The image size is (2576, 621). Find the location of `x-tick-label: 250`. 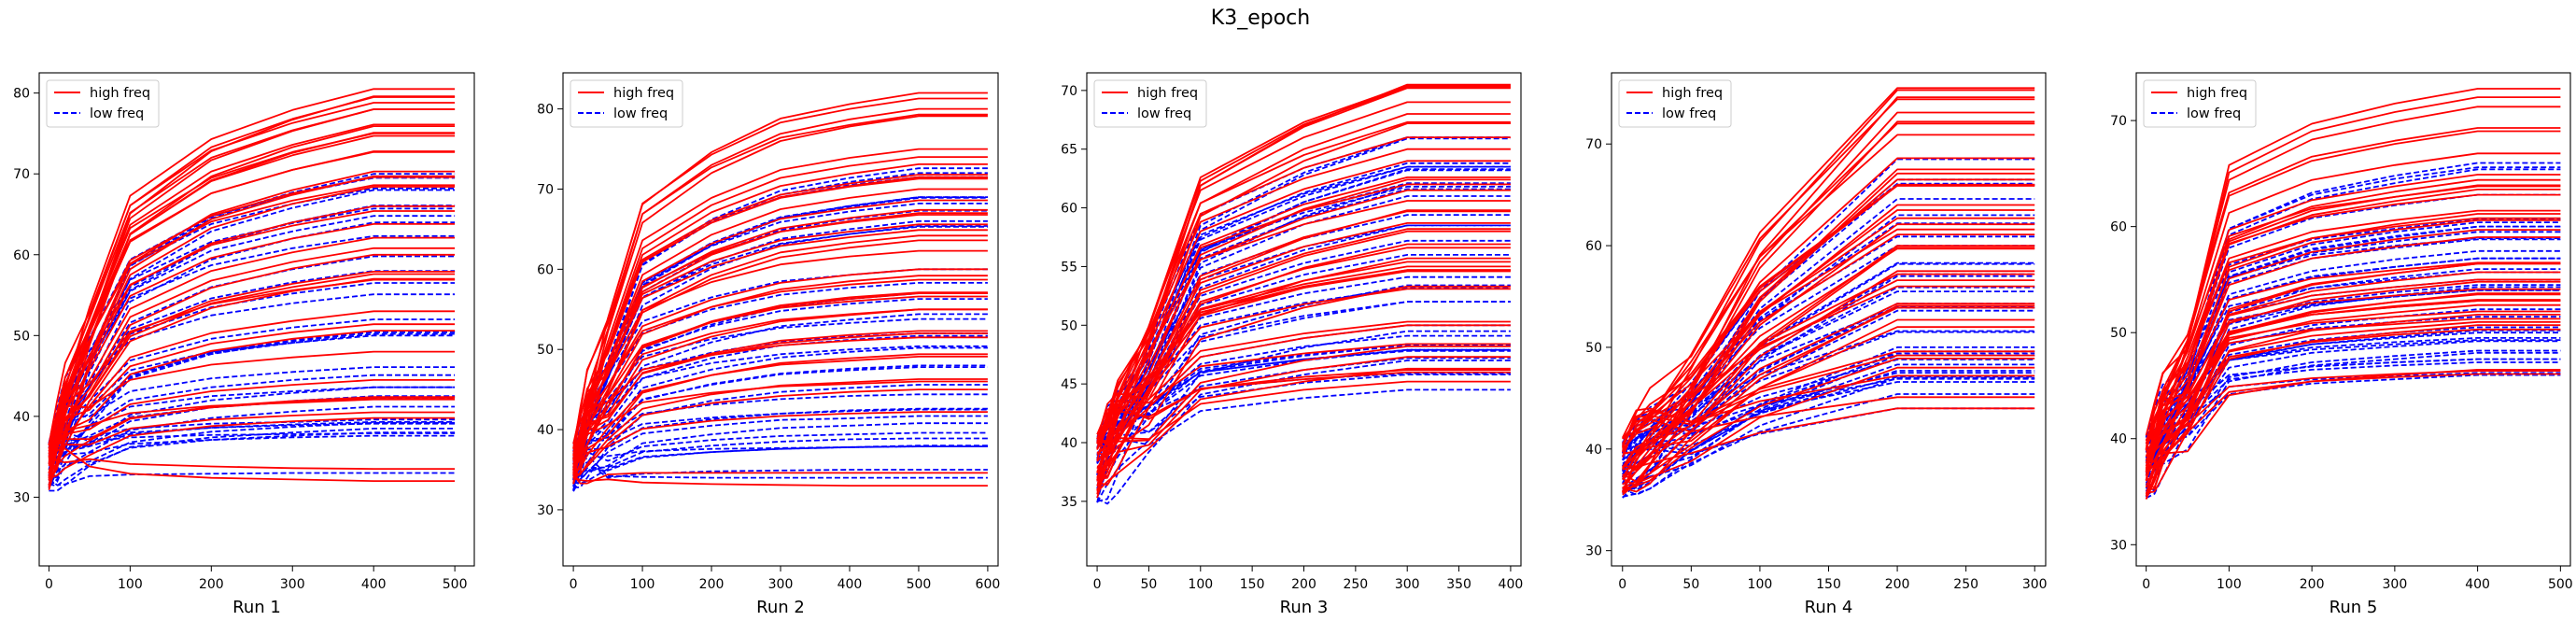

x-tick-label: 250 is located at coordinates (1966, 584).